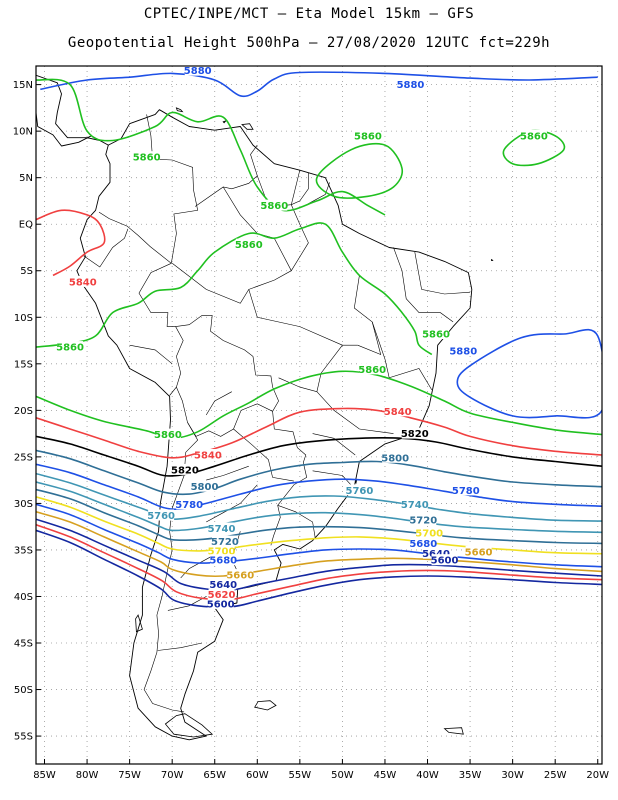 This screenshot has width=618, height=800. Describe the element at coordinates (23, 132) in the screenshot. I see `lat-tick-label: 10N` at that location.